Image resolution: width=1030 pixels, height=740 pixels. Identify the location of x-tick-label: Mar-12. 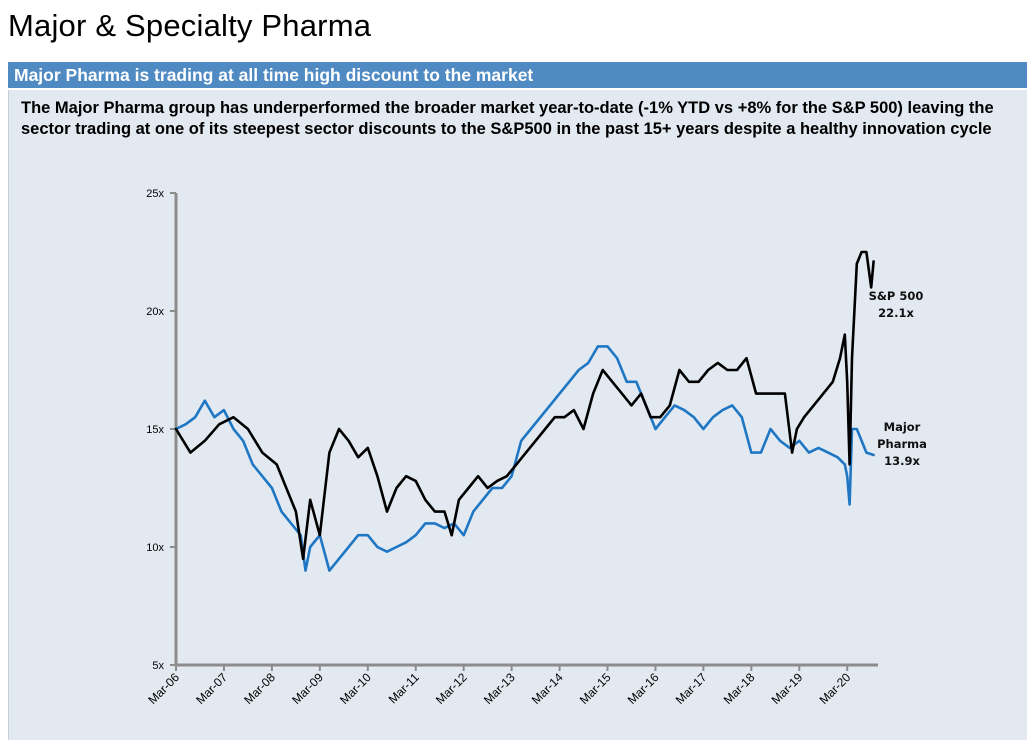
(451, 688).